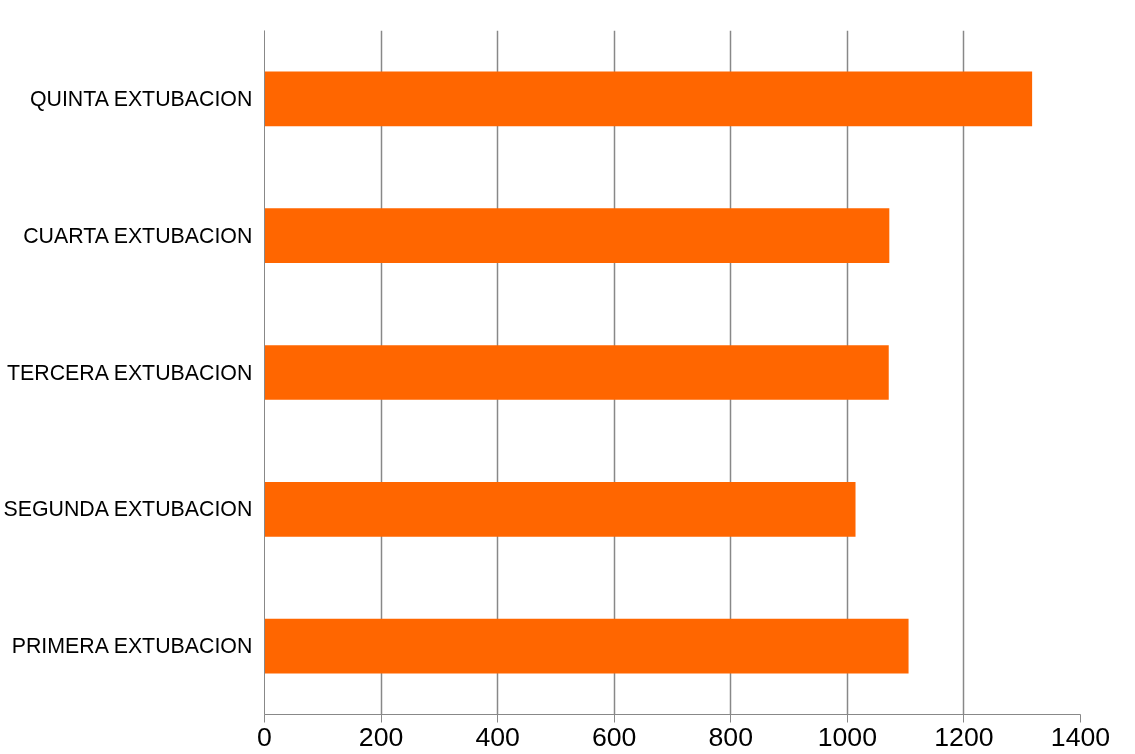 Image resolution: width=1135 pixels, height=754 pixels. What do you see at coordinates (128, 509) in the screenshot?
I see `y-tick-label: SEGUNDA EXTUBACION` at bounding box center [128, 509].